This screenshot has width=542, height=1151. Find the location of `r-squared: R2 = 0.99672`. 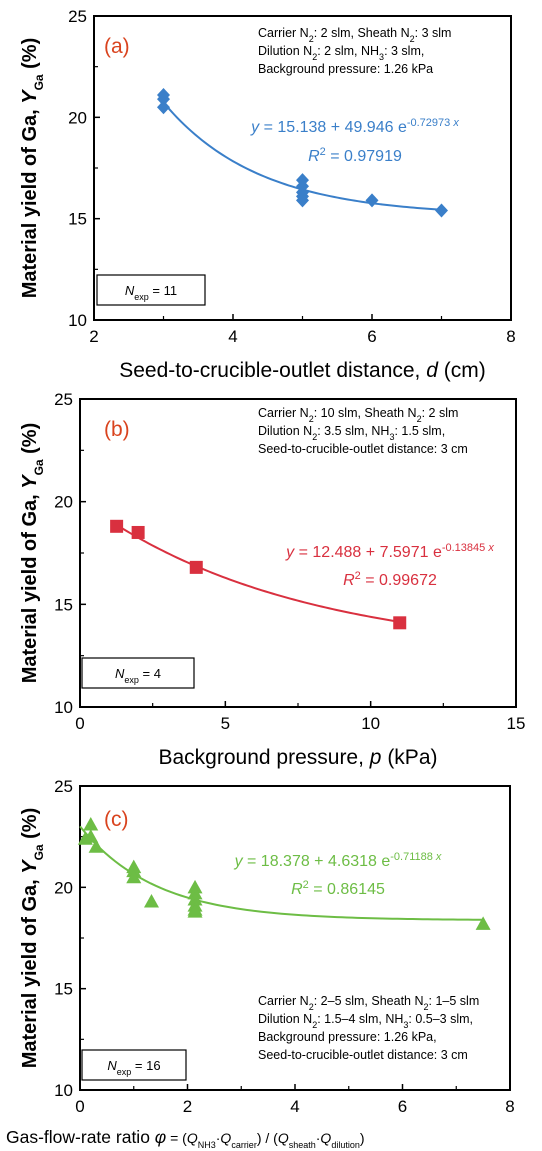

r-squared: R2 = 0.99672 is located at coordinates (390, 579).